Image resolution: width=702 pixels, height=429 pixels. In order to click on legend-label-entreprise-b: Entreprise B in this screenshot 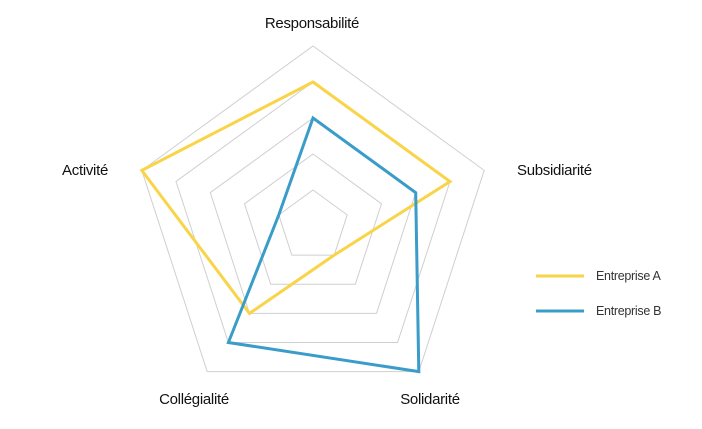, I will do `click(628, 311)`.